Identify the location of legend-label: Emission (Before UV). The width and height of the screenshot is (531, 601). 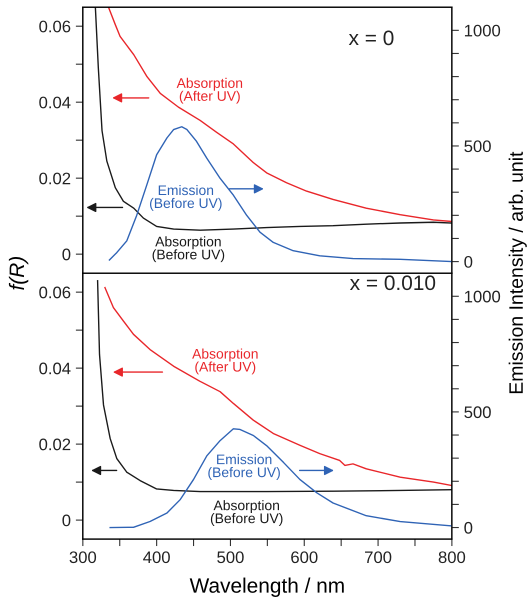
(244, 467).